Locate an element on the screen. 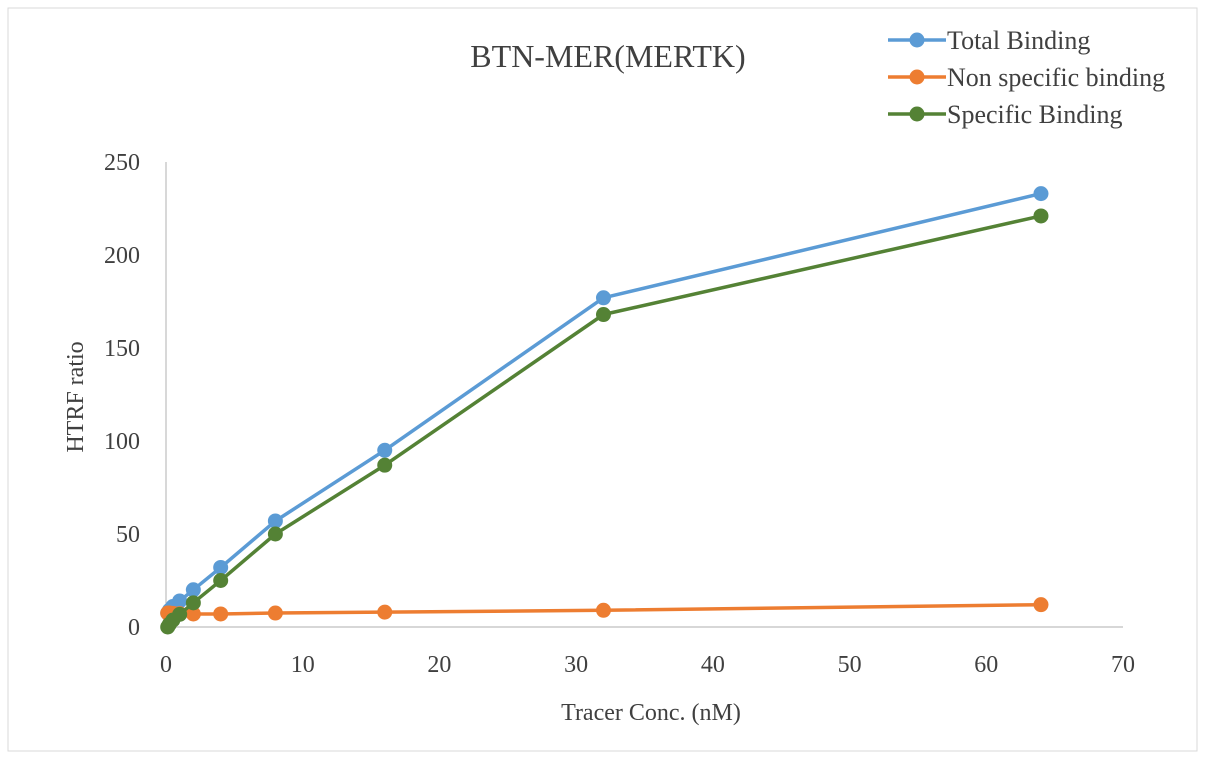 The height and width of the screenshot is (759, 1205). x-tick-label: 70 is located at coordinates (1123, 665).